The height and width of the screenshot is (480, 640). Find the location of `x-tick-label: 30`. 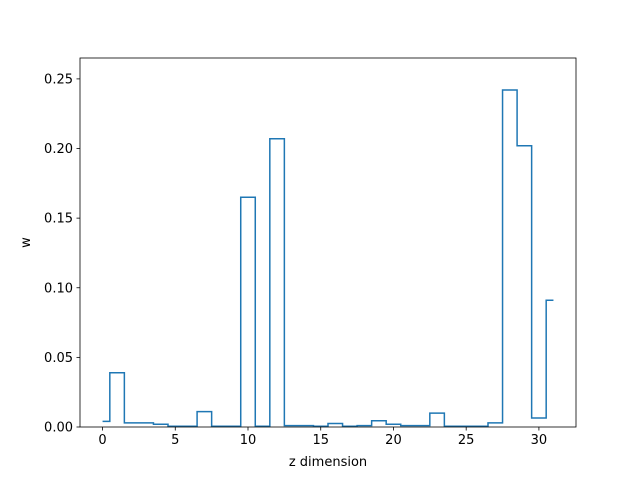

x-tick-label: 30 is located at coordinates (539, 440).